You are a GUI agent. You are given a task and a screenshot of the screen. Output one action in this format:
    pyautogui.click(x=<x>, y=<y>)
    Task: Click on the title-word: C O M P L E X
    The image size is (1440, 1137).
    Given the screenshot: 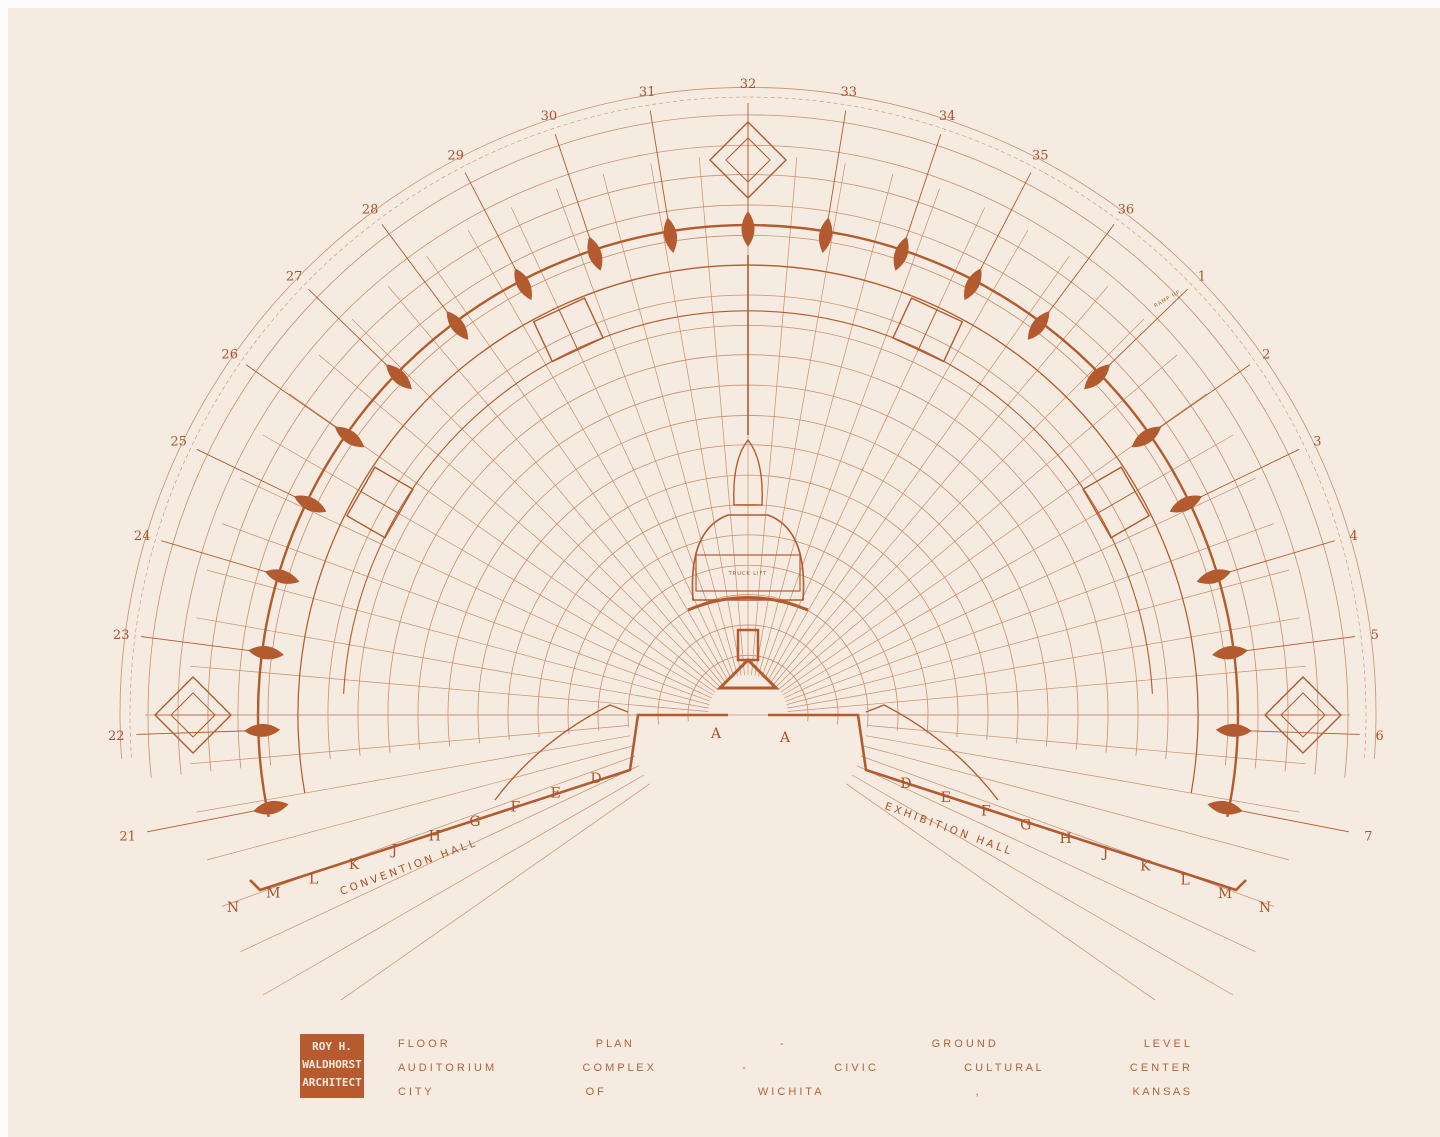 What is the action you would take?
    pyautogui.click(x=618, y=1068)
    